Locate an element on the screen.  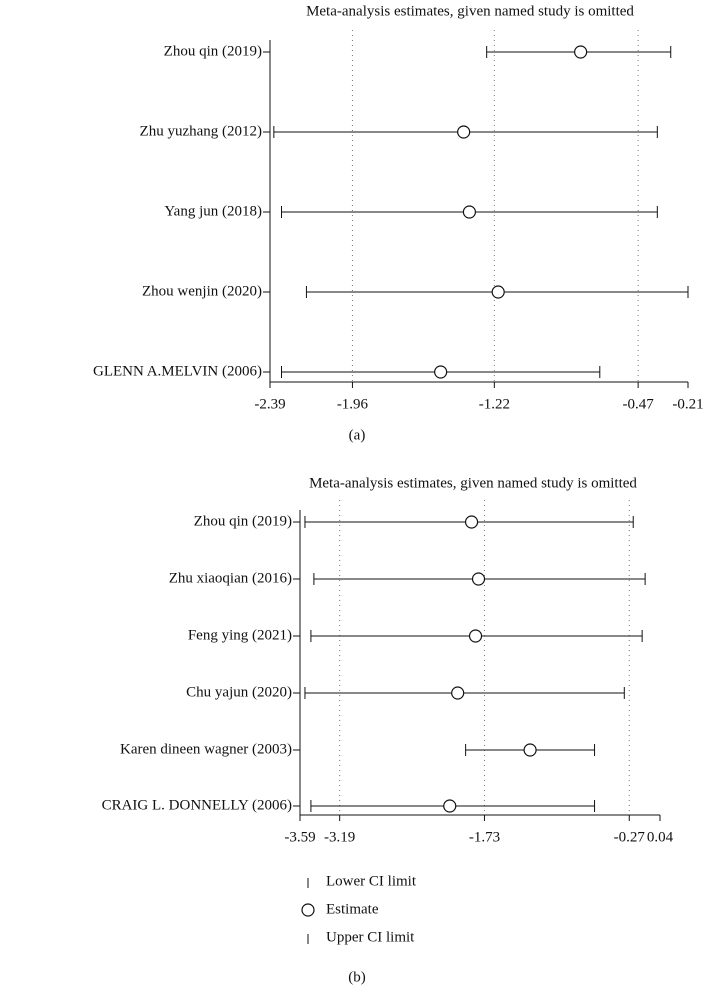
x-tick-label: -1.22 is located at coordinates (494, 404).